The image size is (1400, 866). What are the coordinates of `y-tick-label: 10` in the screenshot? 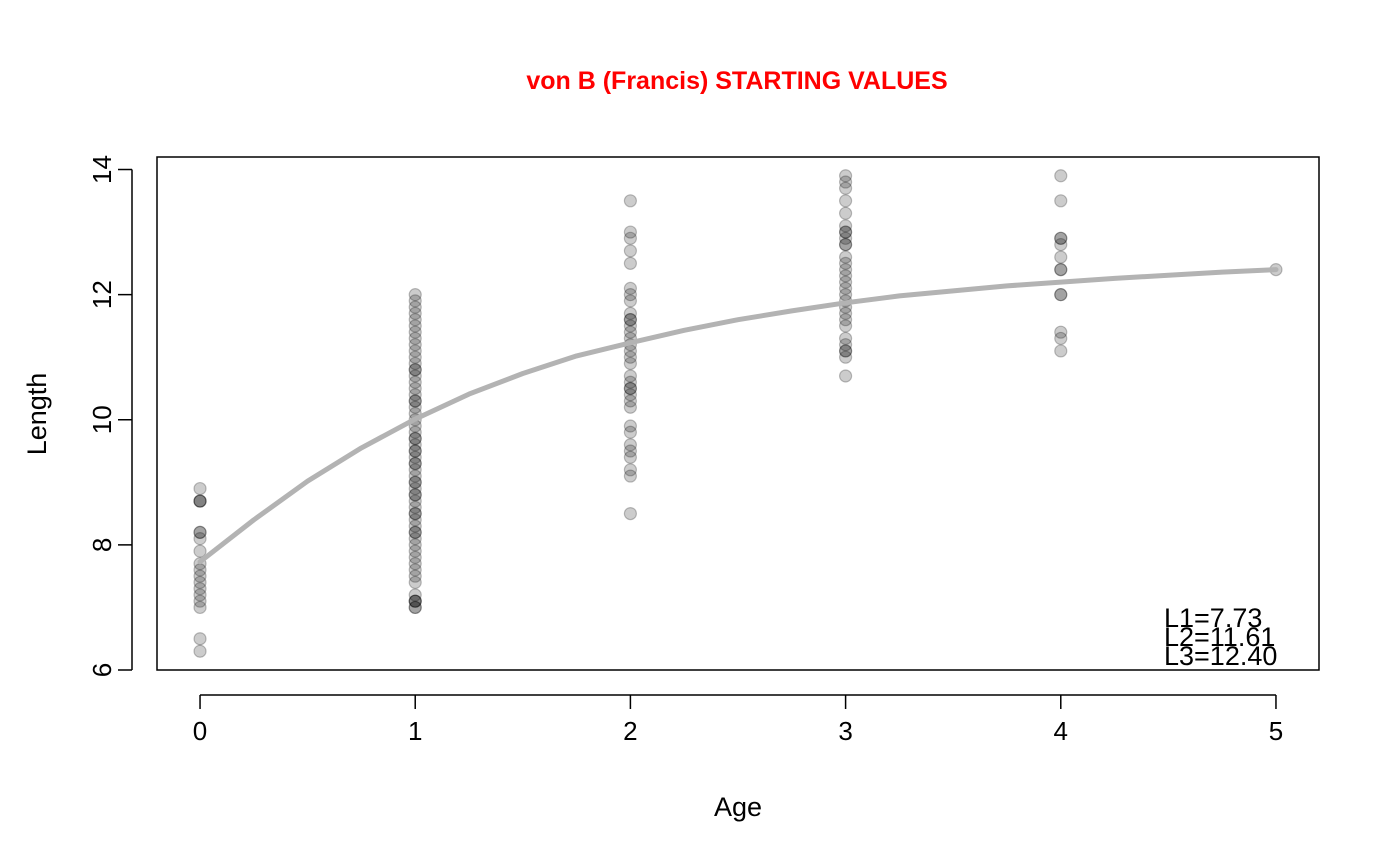 It's located at (102, 419).